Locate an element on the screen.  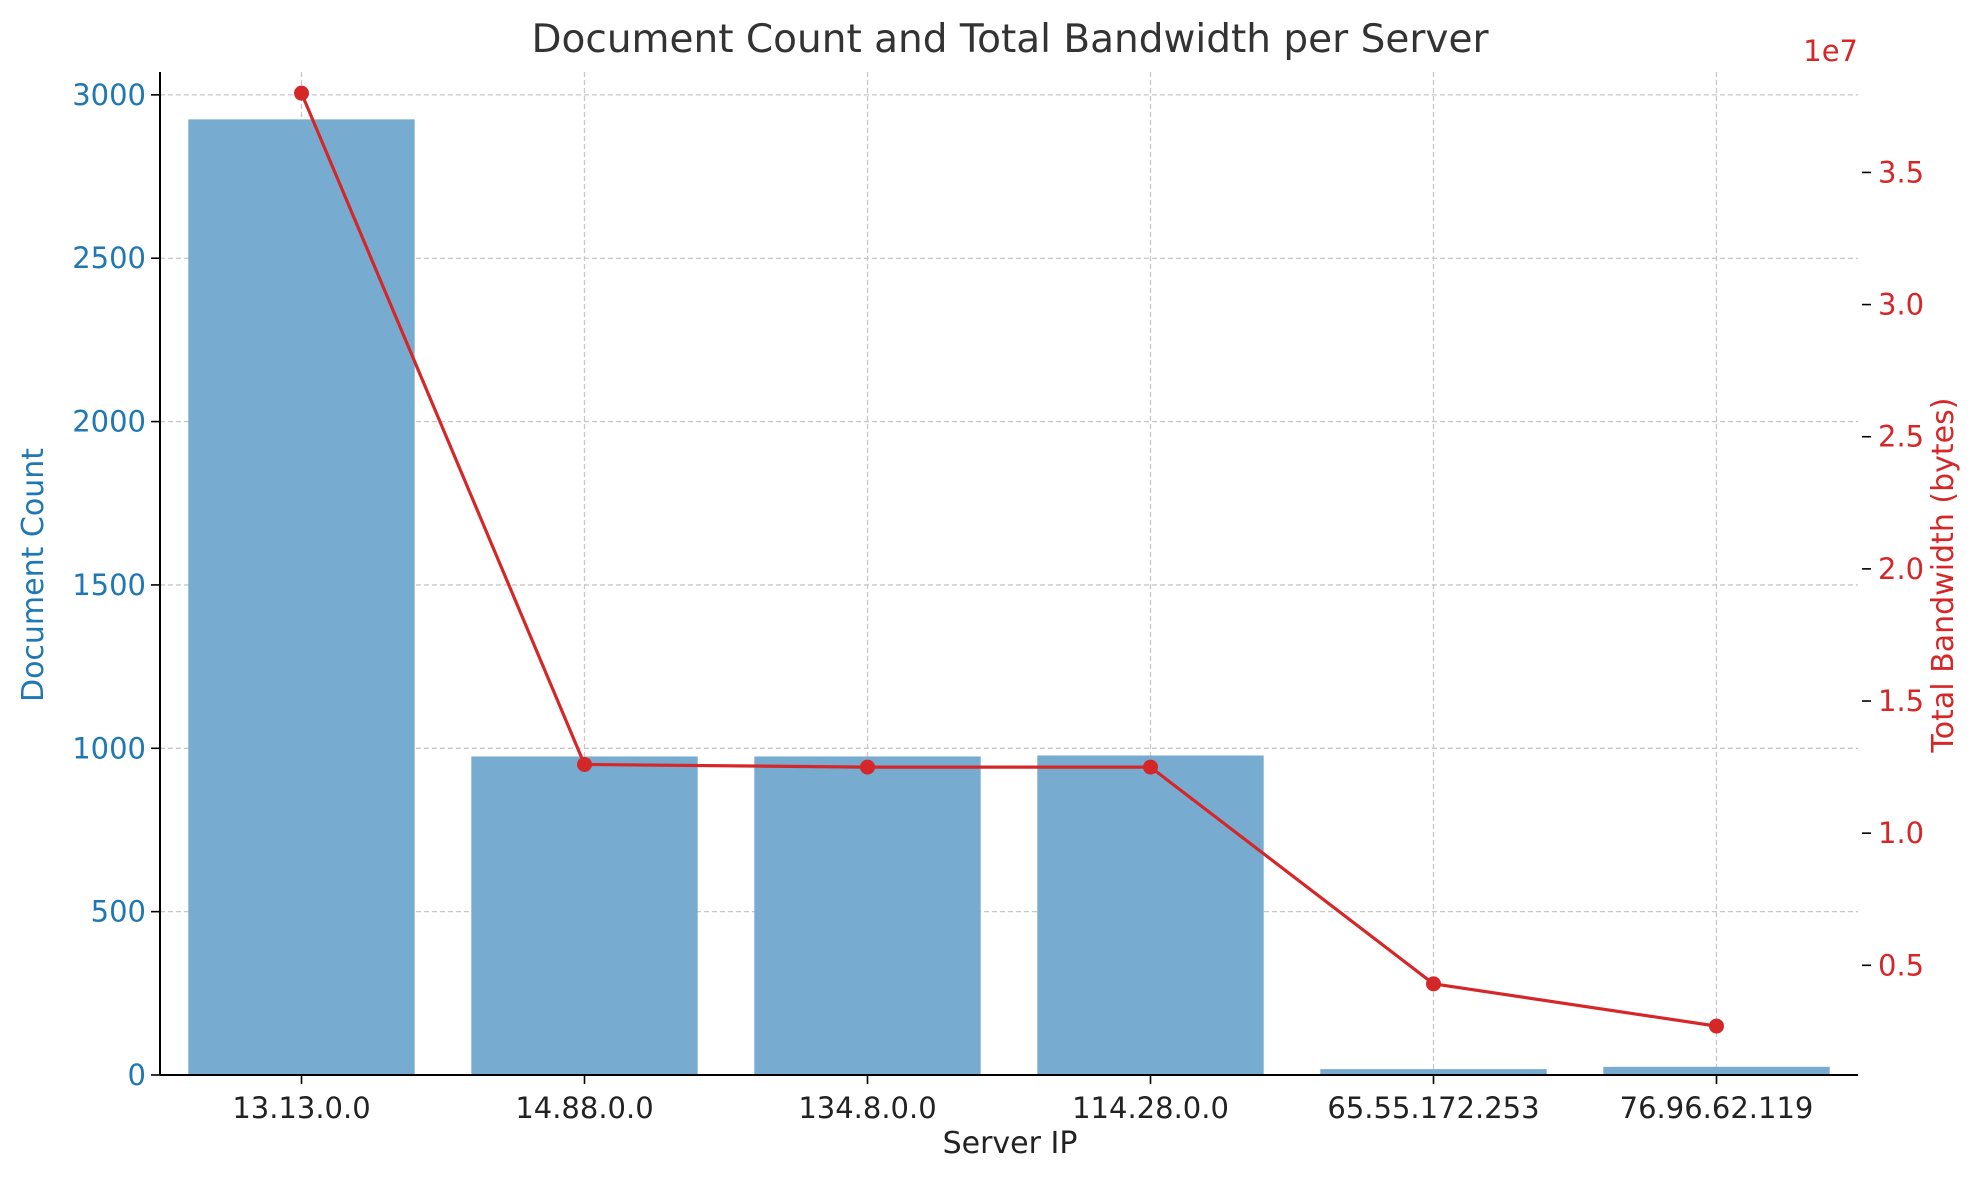
bandwidth-point-14.88.0.0 is located at coordinates (584, 764).